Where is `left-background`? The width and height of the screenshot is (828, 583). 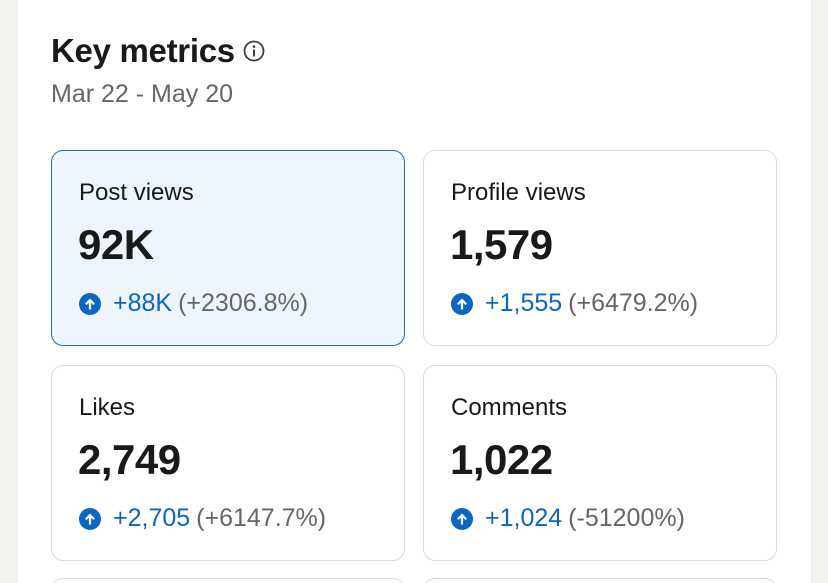 left-background is located at coordinates (9, 291).